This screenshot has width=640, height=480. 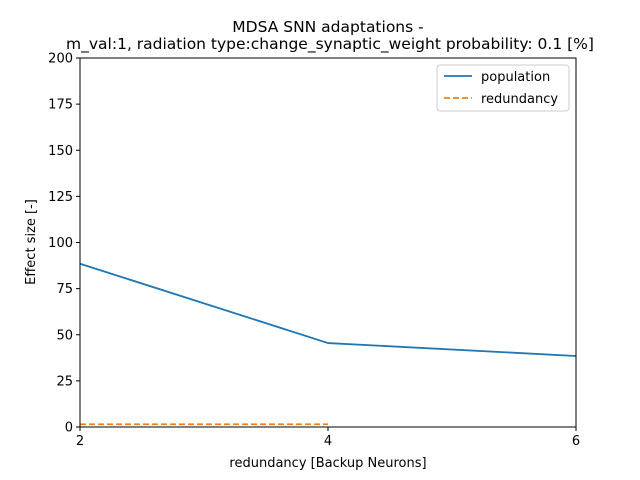 I want to click on y-tick-label: 200, so click(x=60, y=59).